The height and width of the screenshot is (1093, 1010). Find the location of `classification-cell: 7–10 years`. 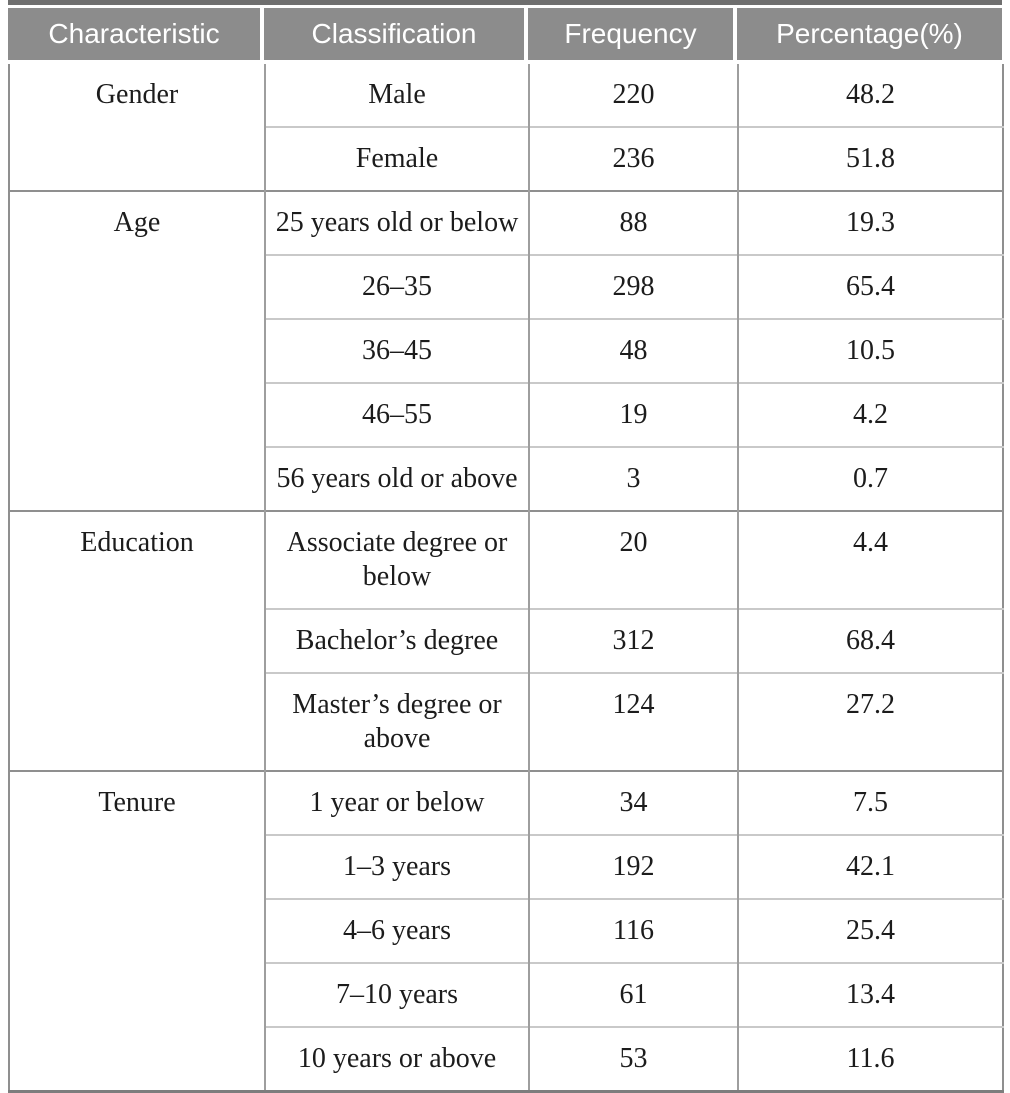

classification-cell: 7–10 years is located at coordinates (397, 994).